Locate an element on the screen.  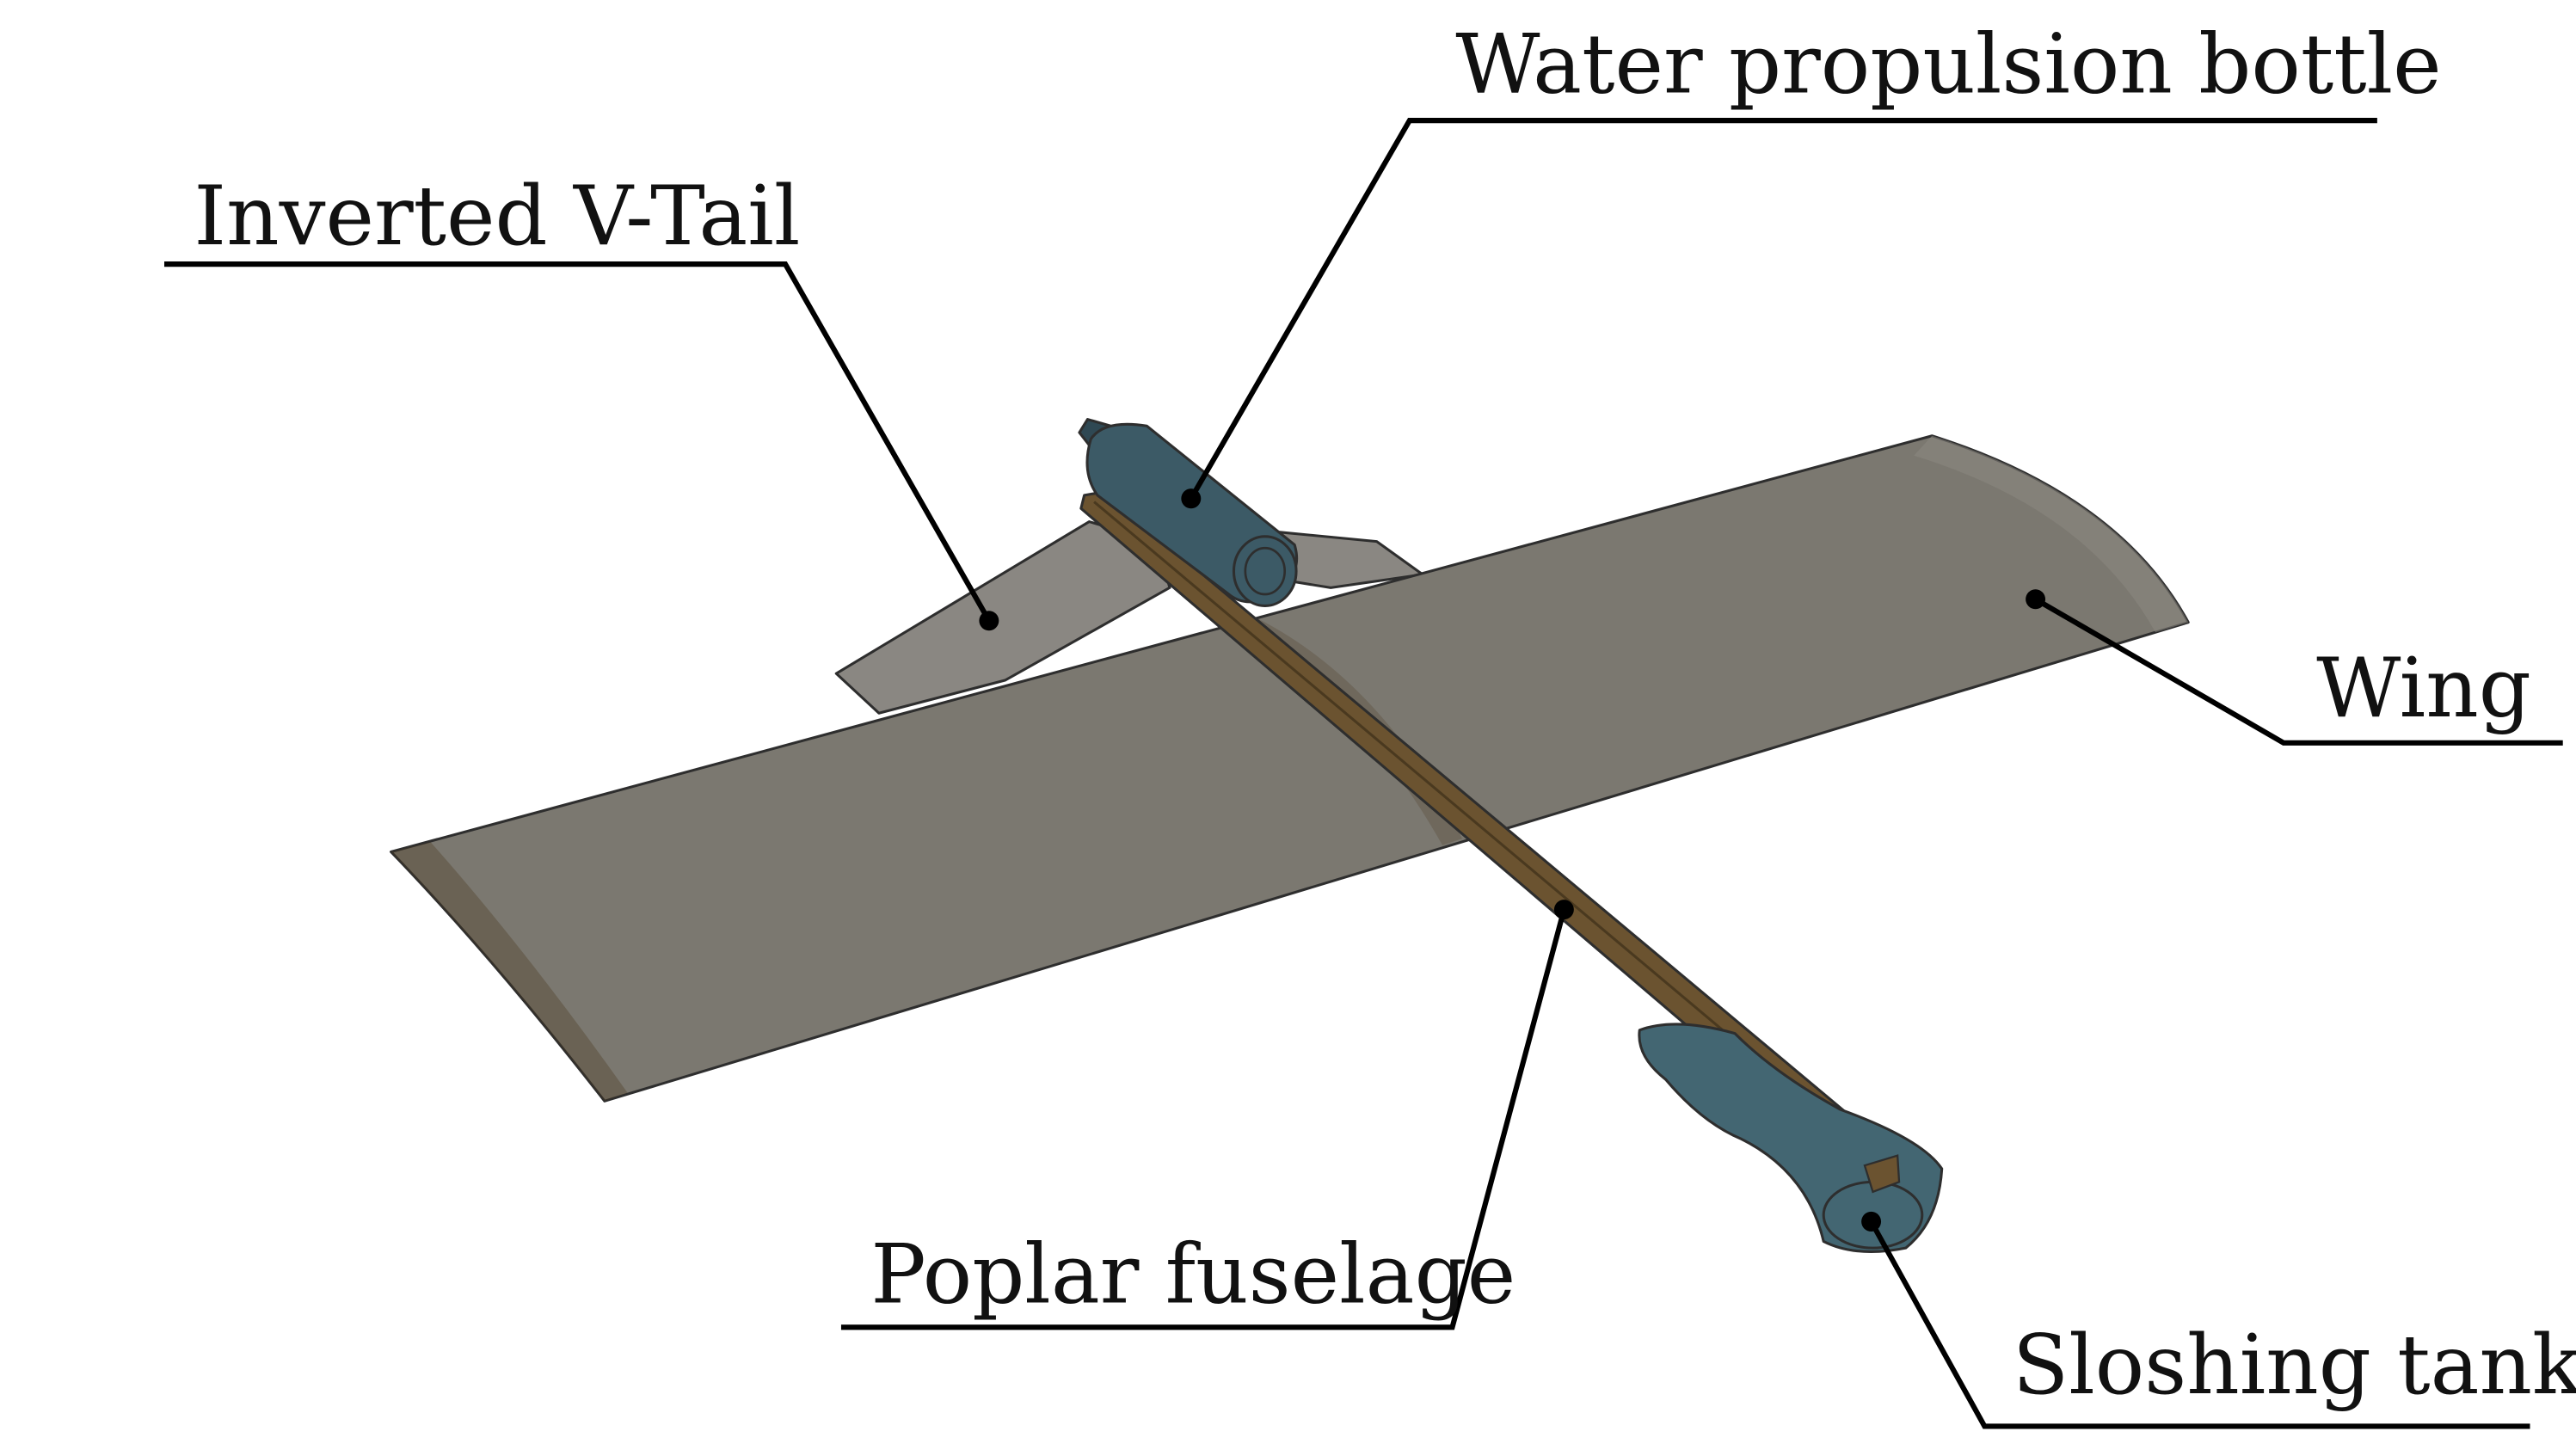
bottle-end-cap-inner is located at coordinates (1265, 571).